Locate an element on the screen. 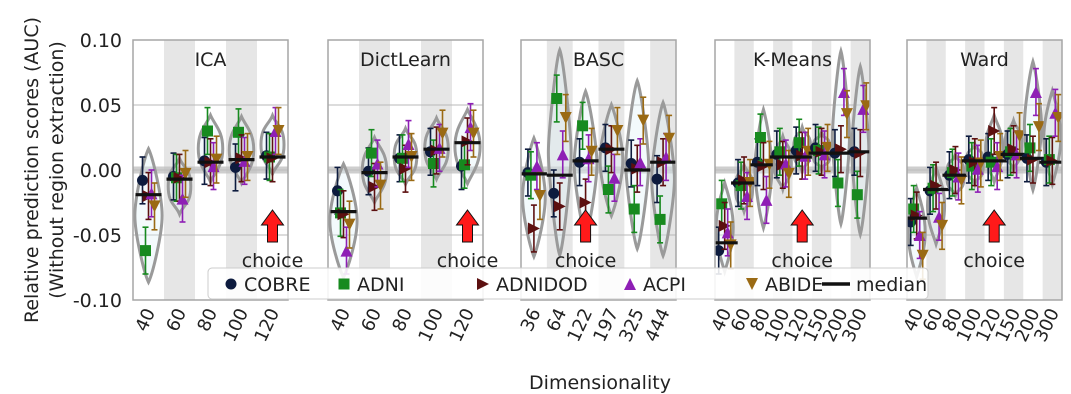 This screenshot has width=1071, height=394. legend: COBRE ADNI ADNIDOD ACPI ABIDE median is located at coordinates (568, 283).